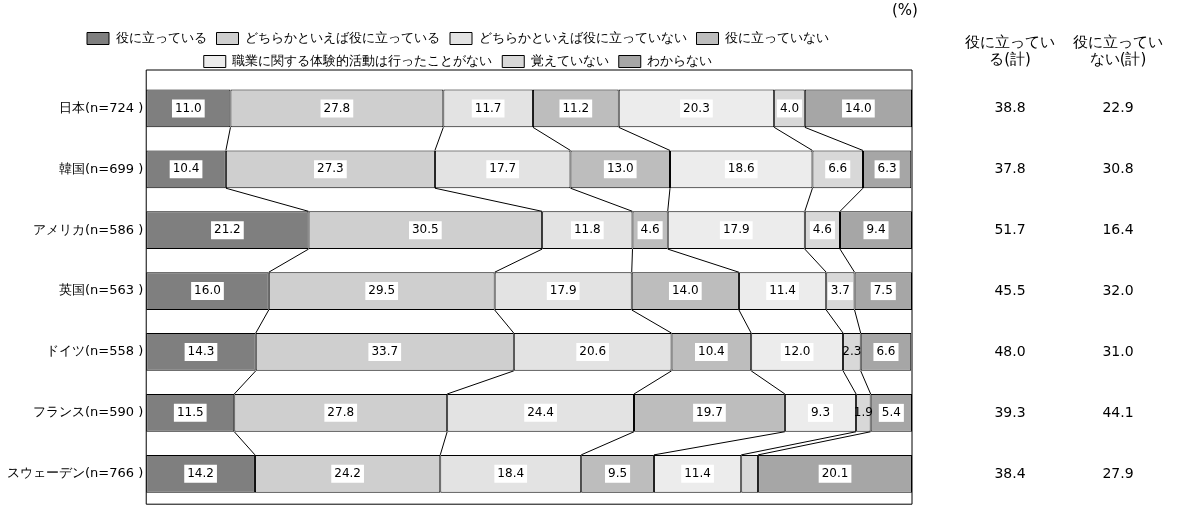 This screenshot has height=515, width=1181. What do you see at coordinates (1118, 169) in the screenshot?
I see `text: 30.8` at bounding box center [1118, 169].